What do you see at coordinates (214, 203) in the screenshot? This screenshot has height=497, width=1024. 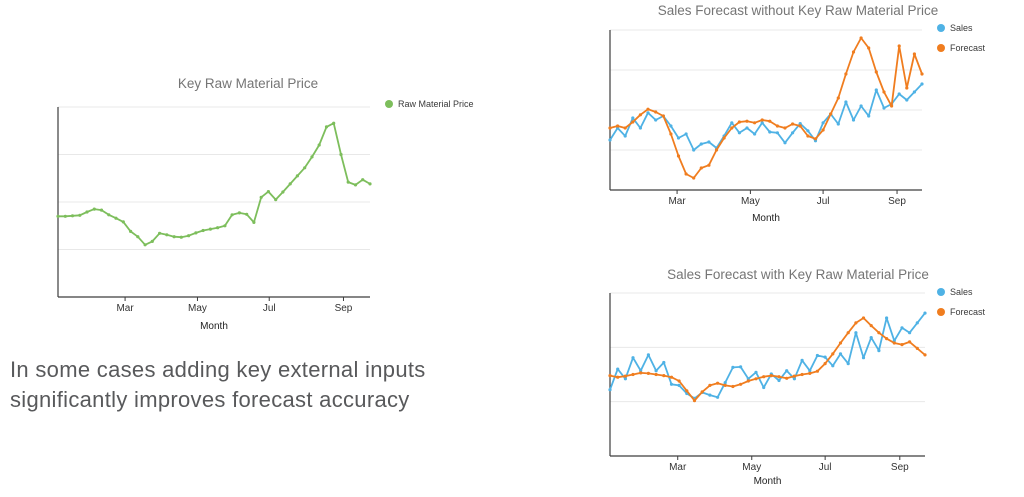 I see `chart-raw-material-price` at bounding box center [214, 203].